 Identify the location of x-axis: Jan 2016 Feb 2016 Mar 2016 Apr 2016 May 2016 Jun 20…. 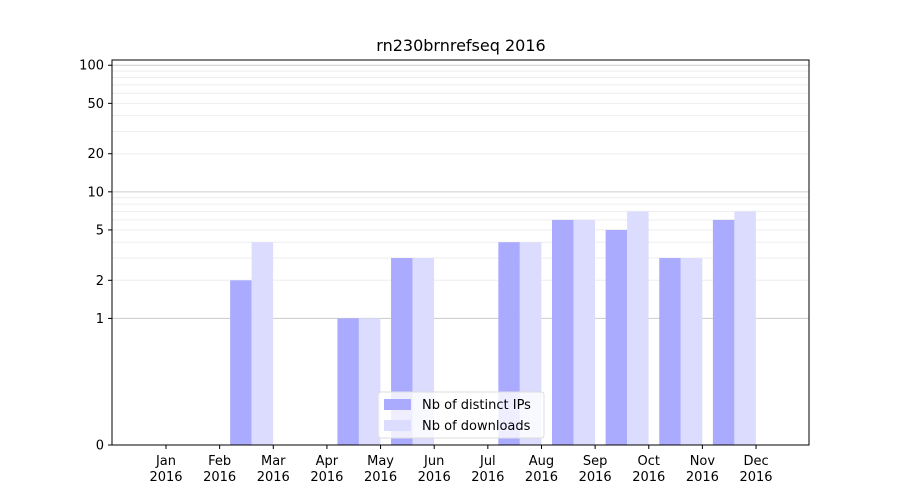
(461, 465).